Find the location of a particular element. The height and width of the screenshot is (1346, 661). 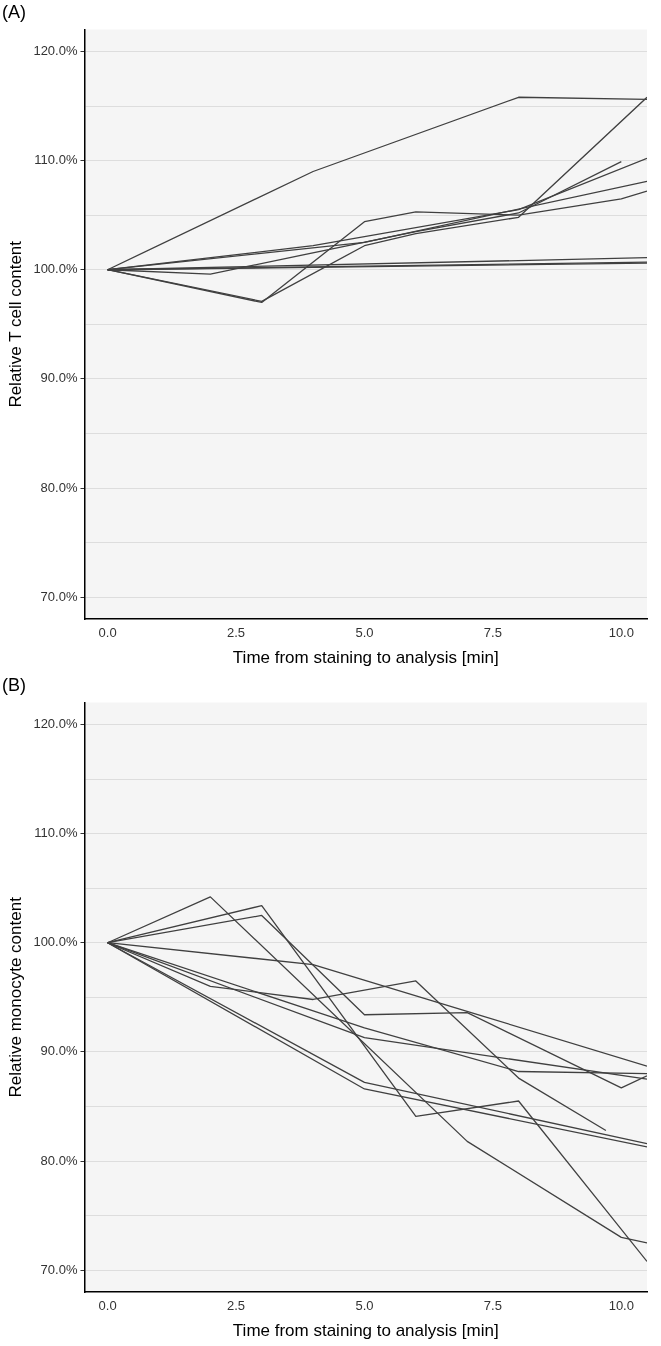

y-axis-title: Relative monocyte content is located at coordinates (15, 997).